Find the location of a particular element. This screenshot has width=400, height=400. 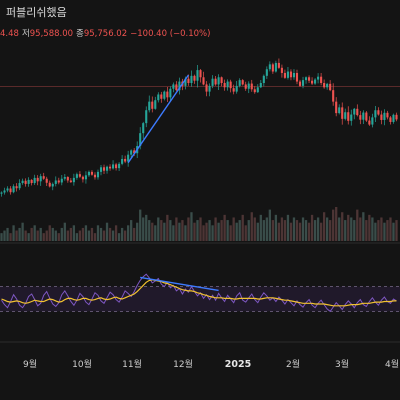

last-price-line is located at coordinates (200, 86).